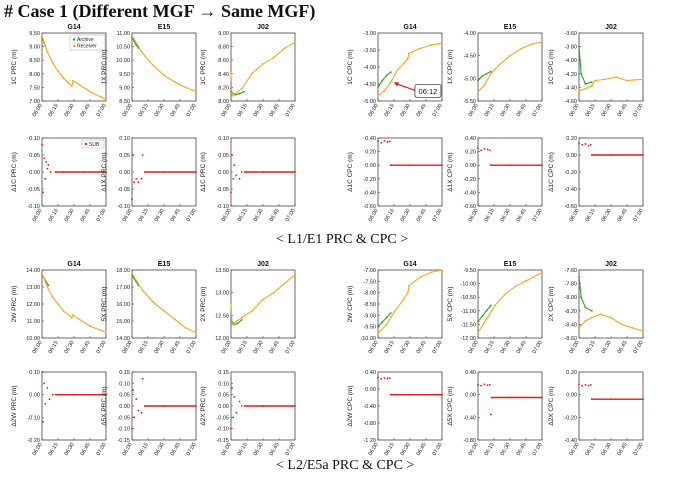 Image resolution: width=680 pixels, height=479 pixels. What do you see at coordinates (369, 294) in the screenshot?
I see `y-tick-label: -8.00` at bounding box center [369, 294].